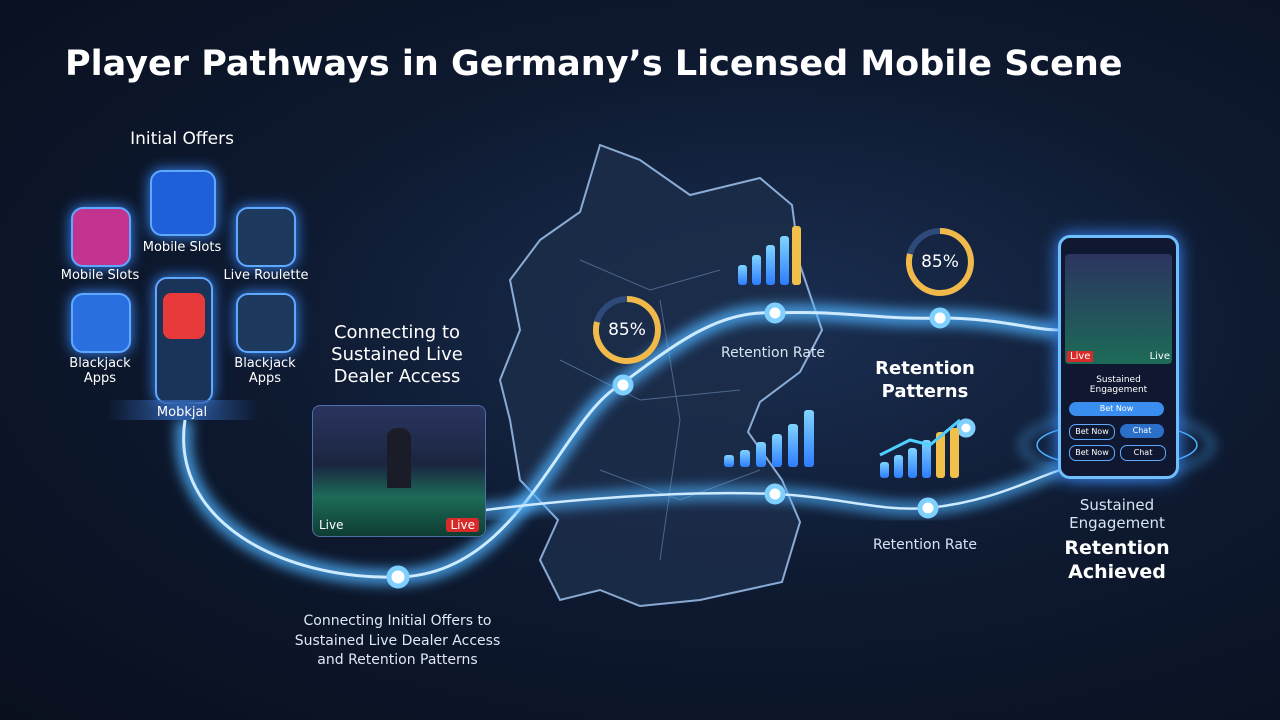  I want to click on bar-chart-icon, so click(842, 352).